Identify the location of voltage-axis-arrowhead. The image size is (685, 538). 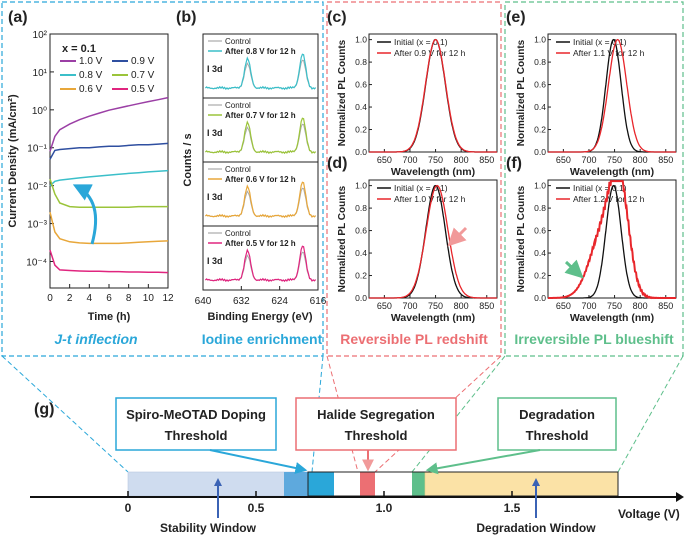
(680, 497).